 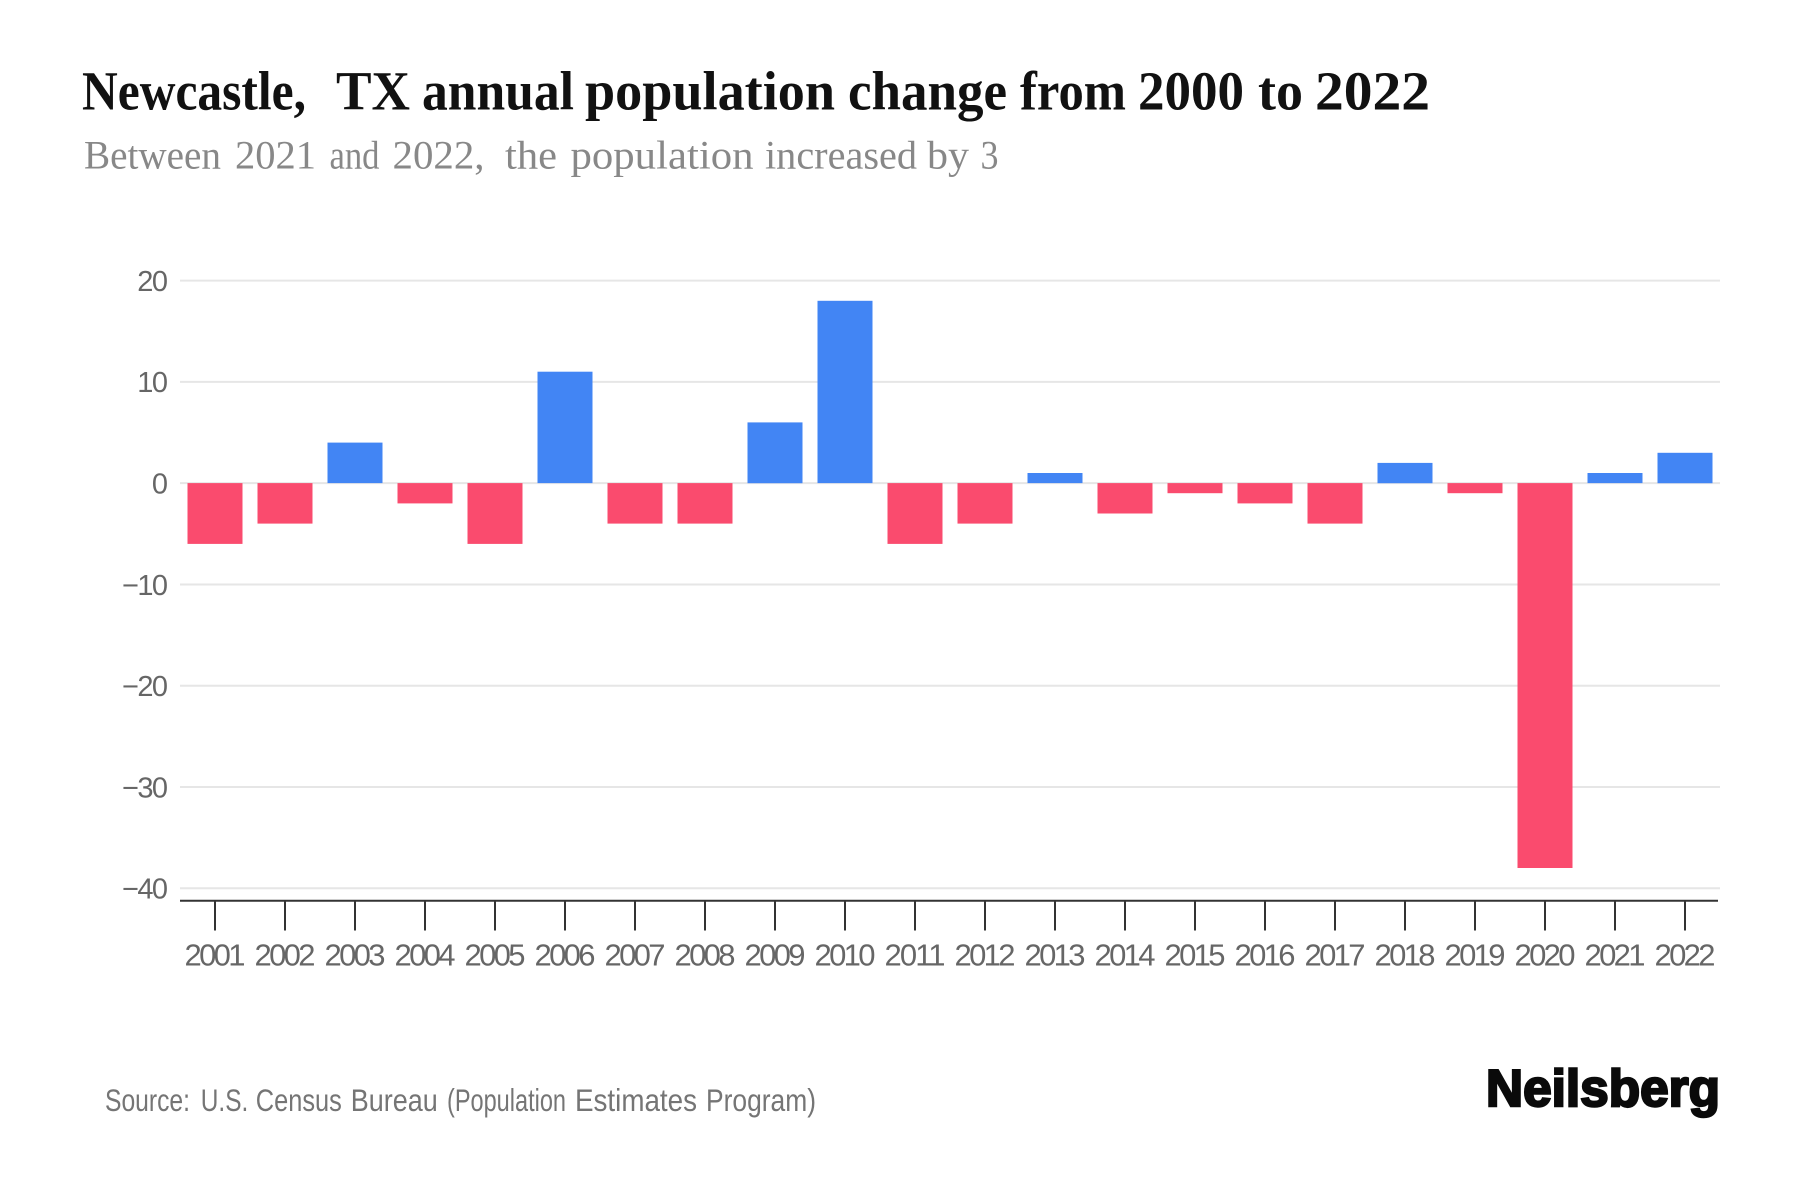 I want to click on svg-text: −10, so click(x=145, y=586).